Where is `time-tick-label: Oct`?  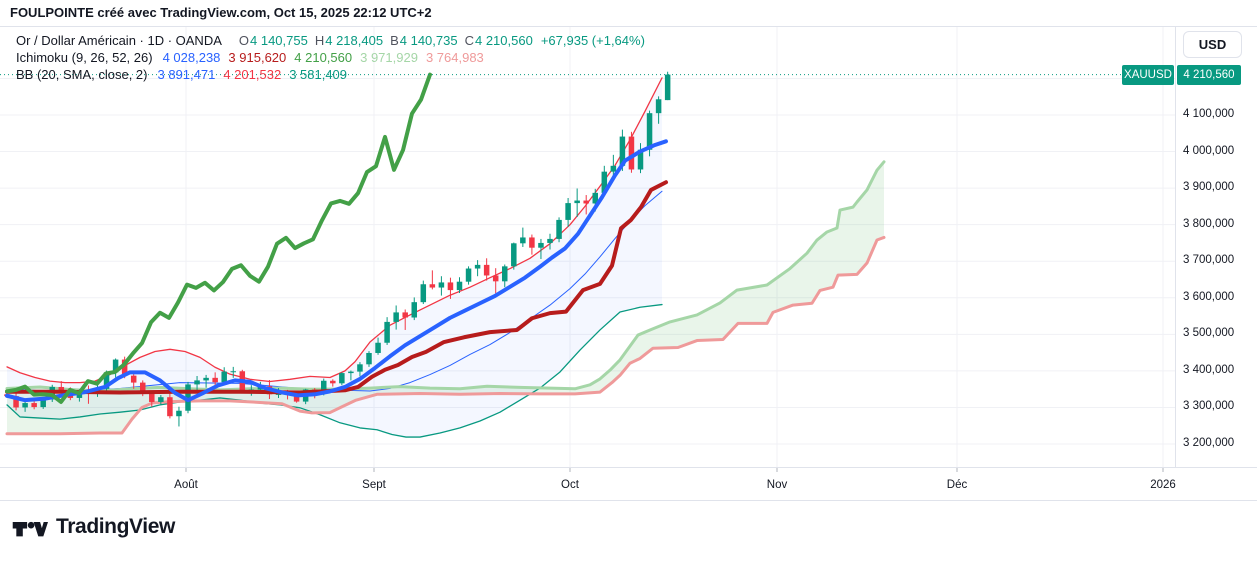 time-tick-label: Oct is located at coordinates (570, 485).